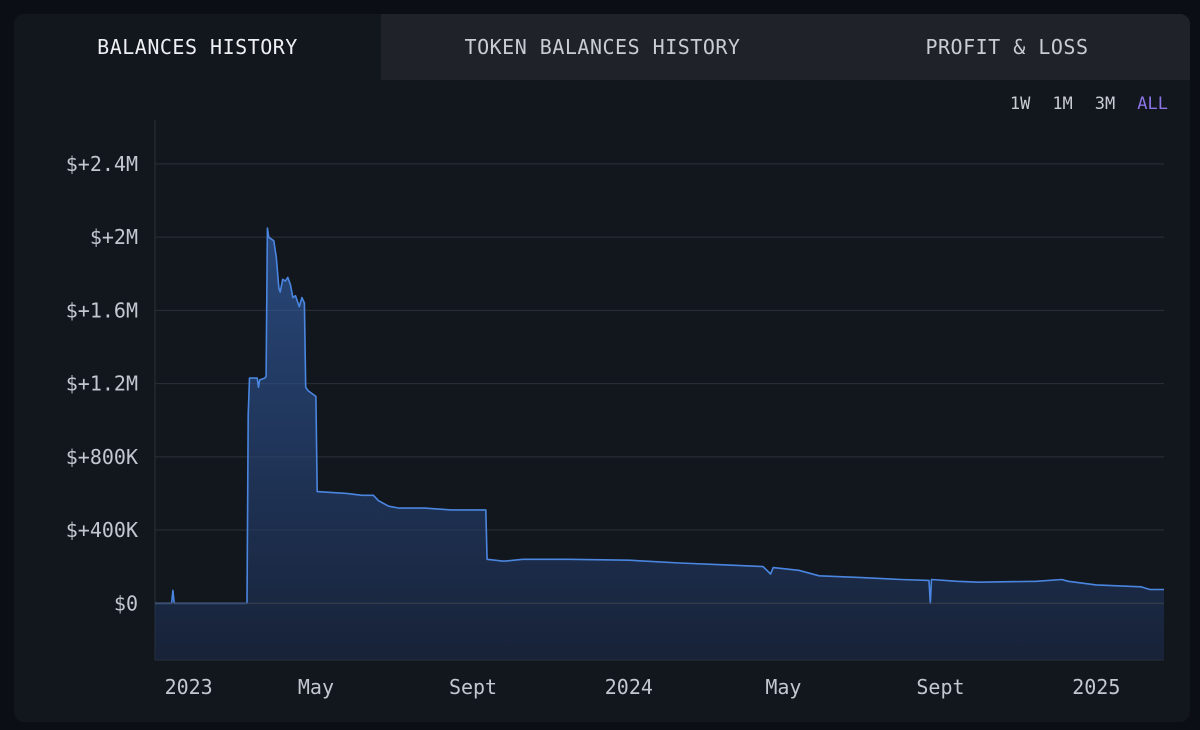 The image size is (1200, 730). What do you see at coordinates (1152, 104) in the screenshot?
I see `range-all-button: ALL` at bounding box center [1152, 104].